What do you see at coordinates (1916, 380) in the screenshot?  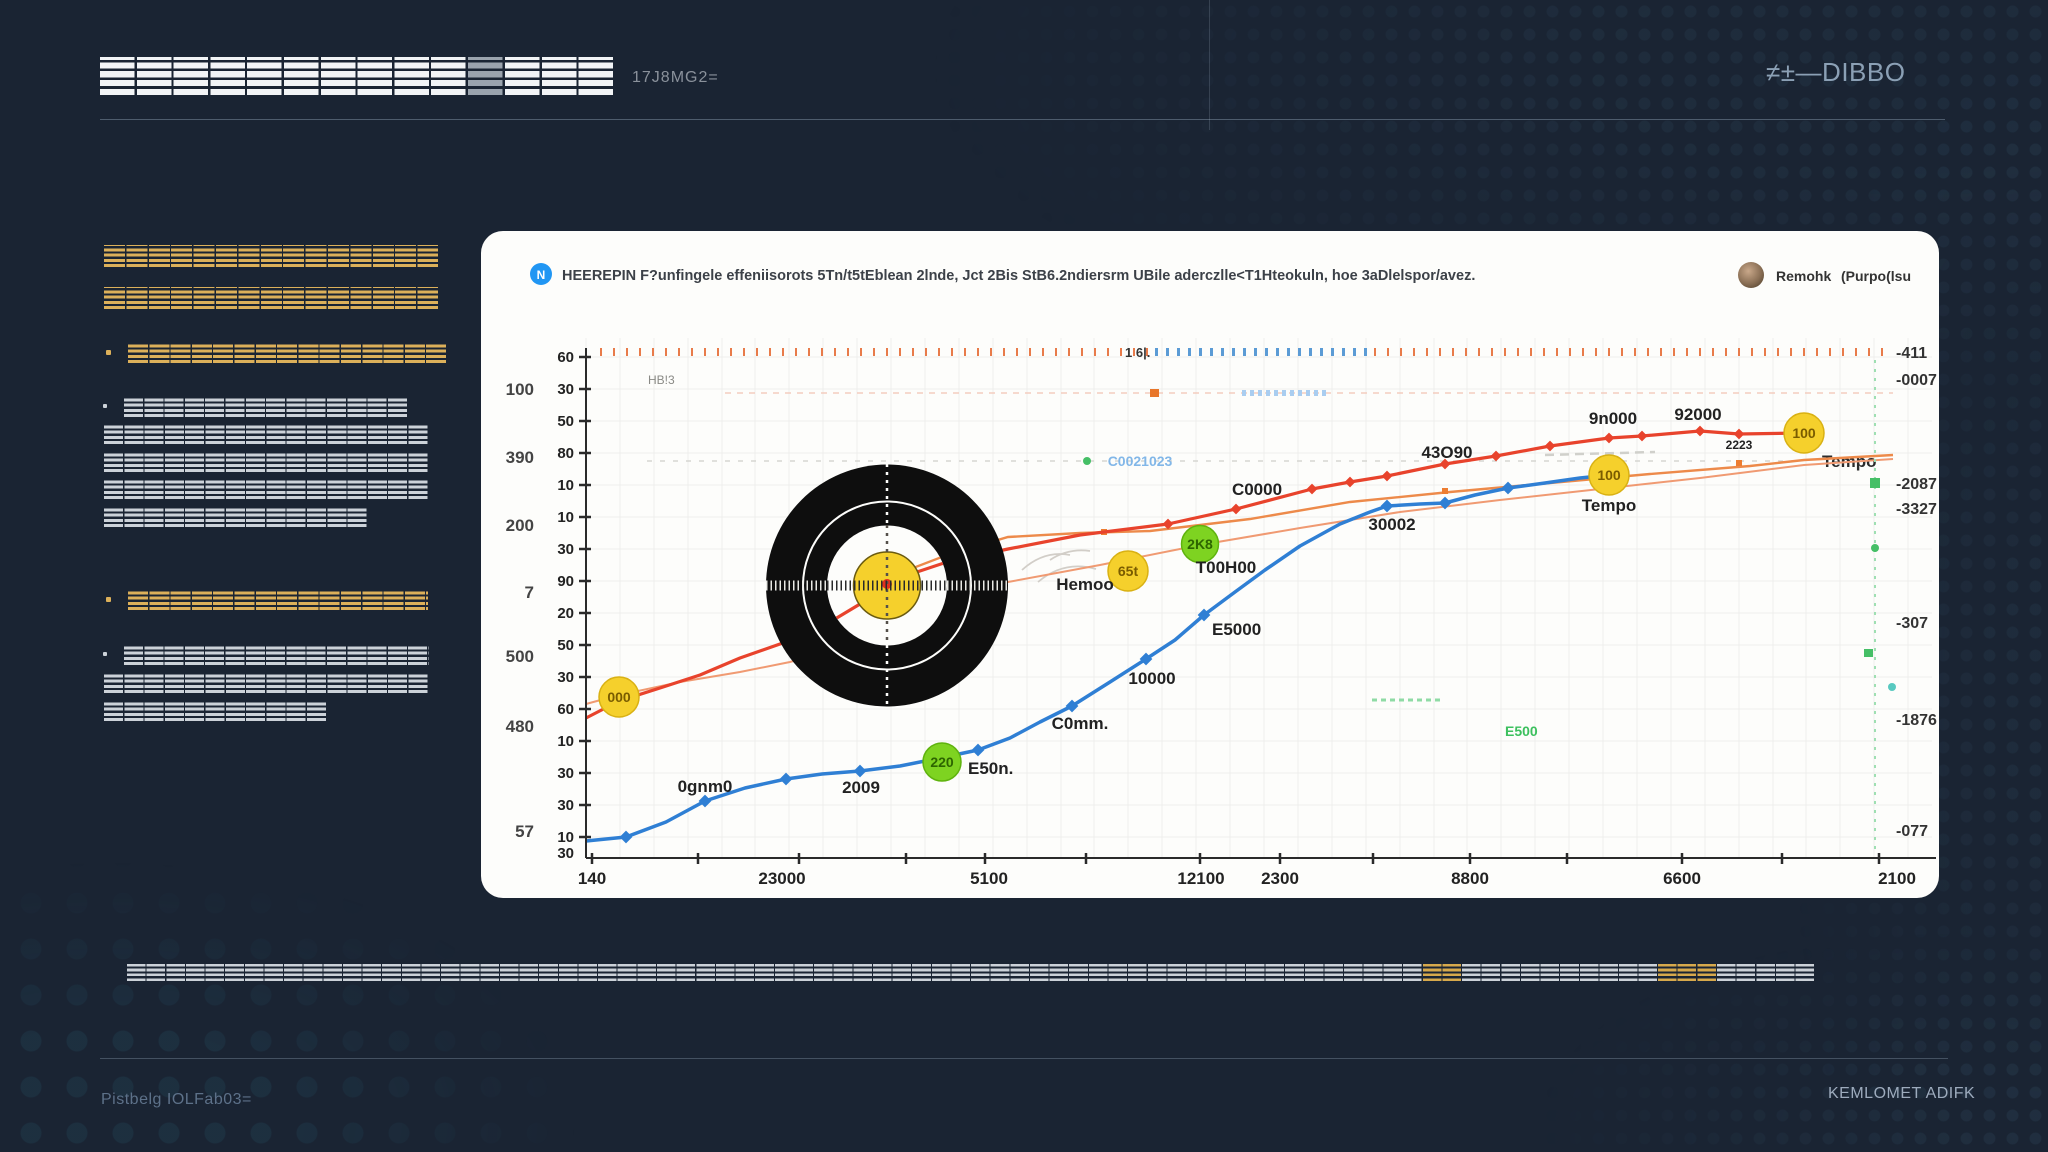 I see `svg-text: -0007` at bounding box center [1916, 380].